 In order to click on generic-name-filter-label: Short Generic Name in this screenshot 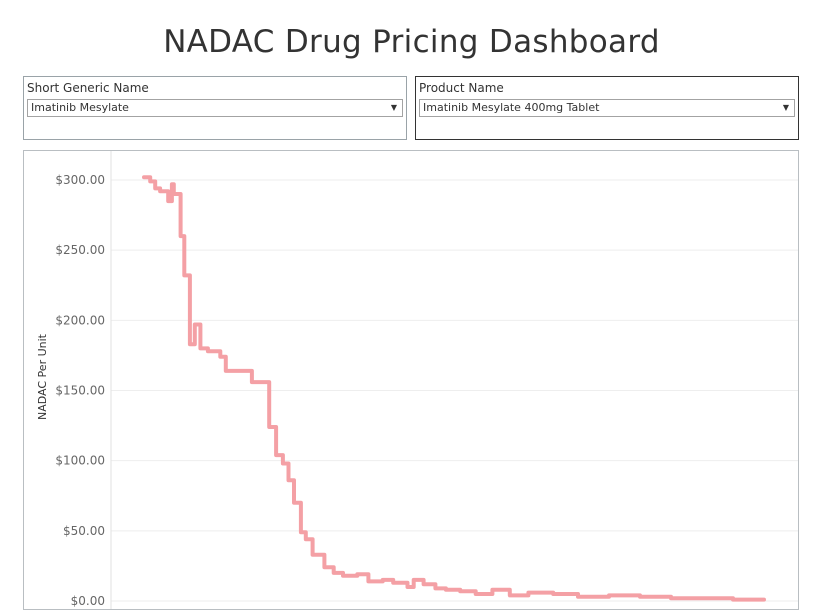, I will do `click(88, 88)`.